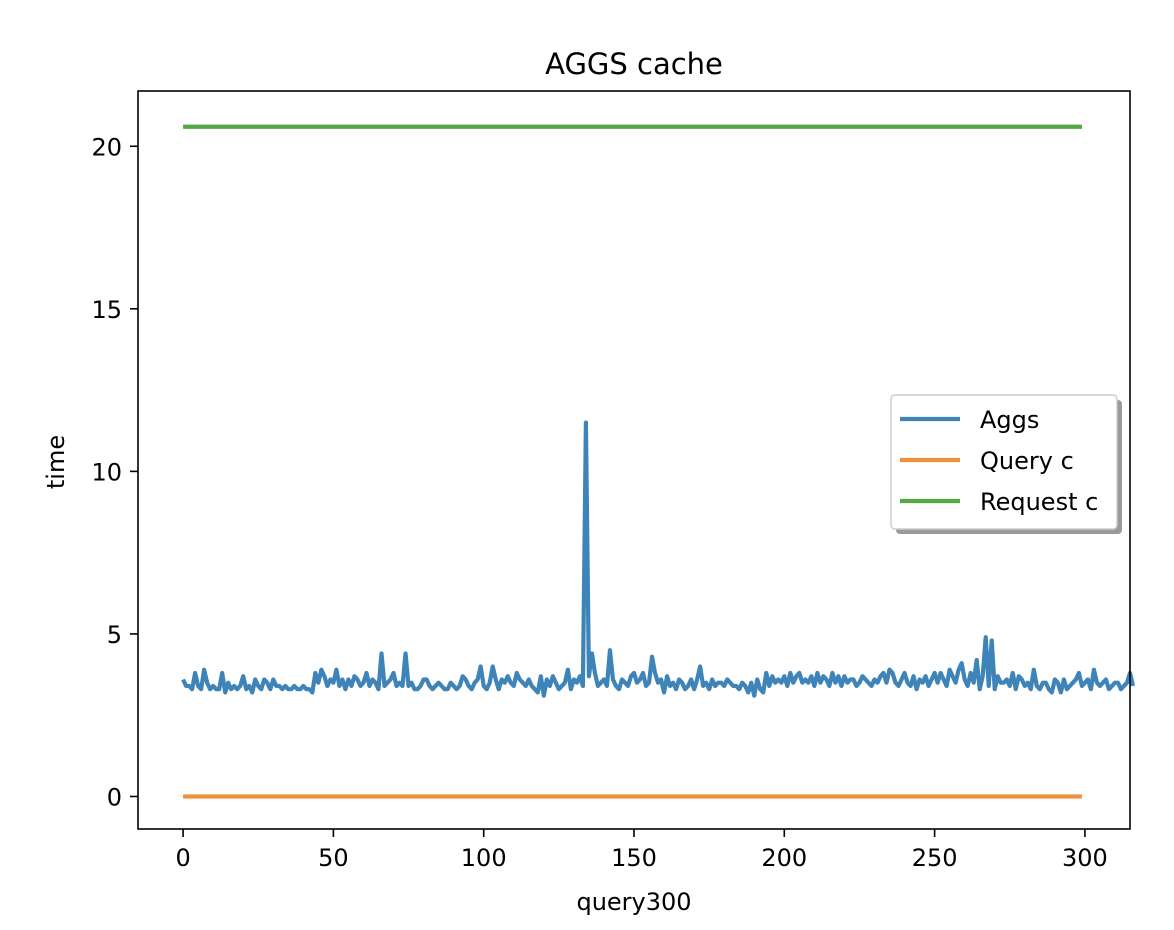 The width and height of the screenshot is (1174, 930). What do you see at coordinates (333, 858) in the screenshot?
I see `x-tick-label: 50` at bounding box center [333, 858].